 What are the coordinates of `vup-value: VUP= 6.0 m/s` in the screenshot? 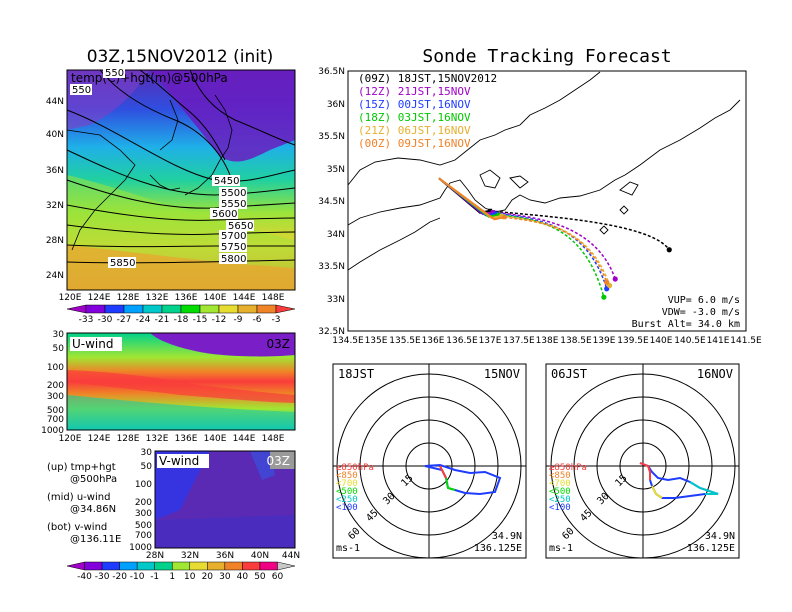 It's located at (704, 300).